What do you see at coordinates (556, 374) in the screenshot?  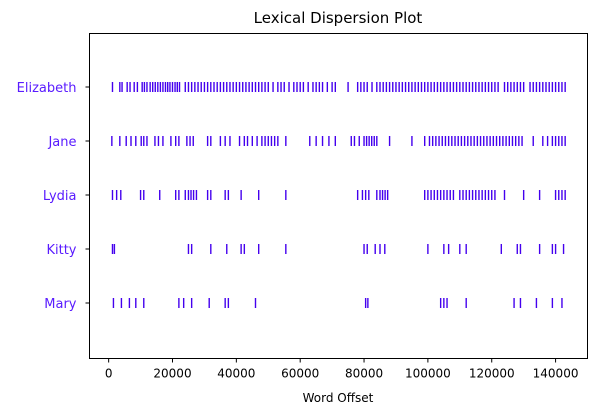 I see `x-tick-label: 140000` at bounding box center [556, 374].